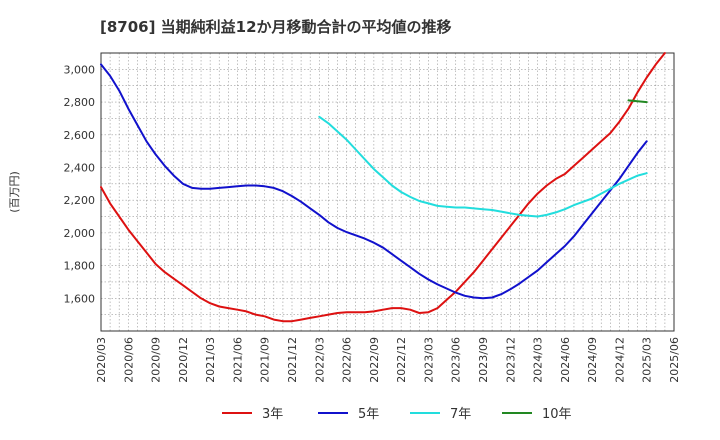 The width and height of the screenshot is (720, 440). Describe the element at coordinates (557, 414) in the screenshot. I see `legend-label: 10年` at that location.